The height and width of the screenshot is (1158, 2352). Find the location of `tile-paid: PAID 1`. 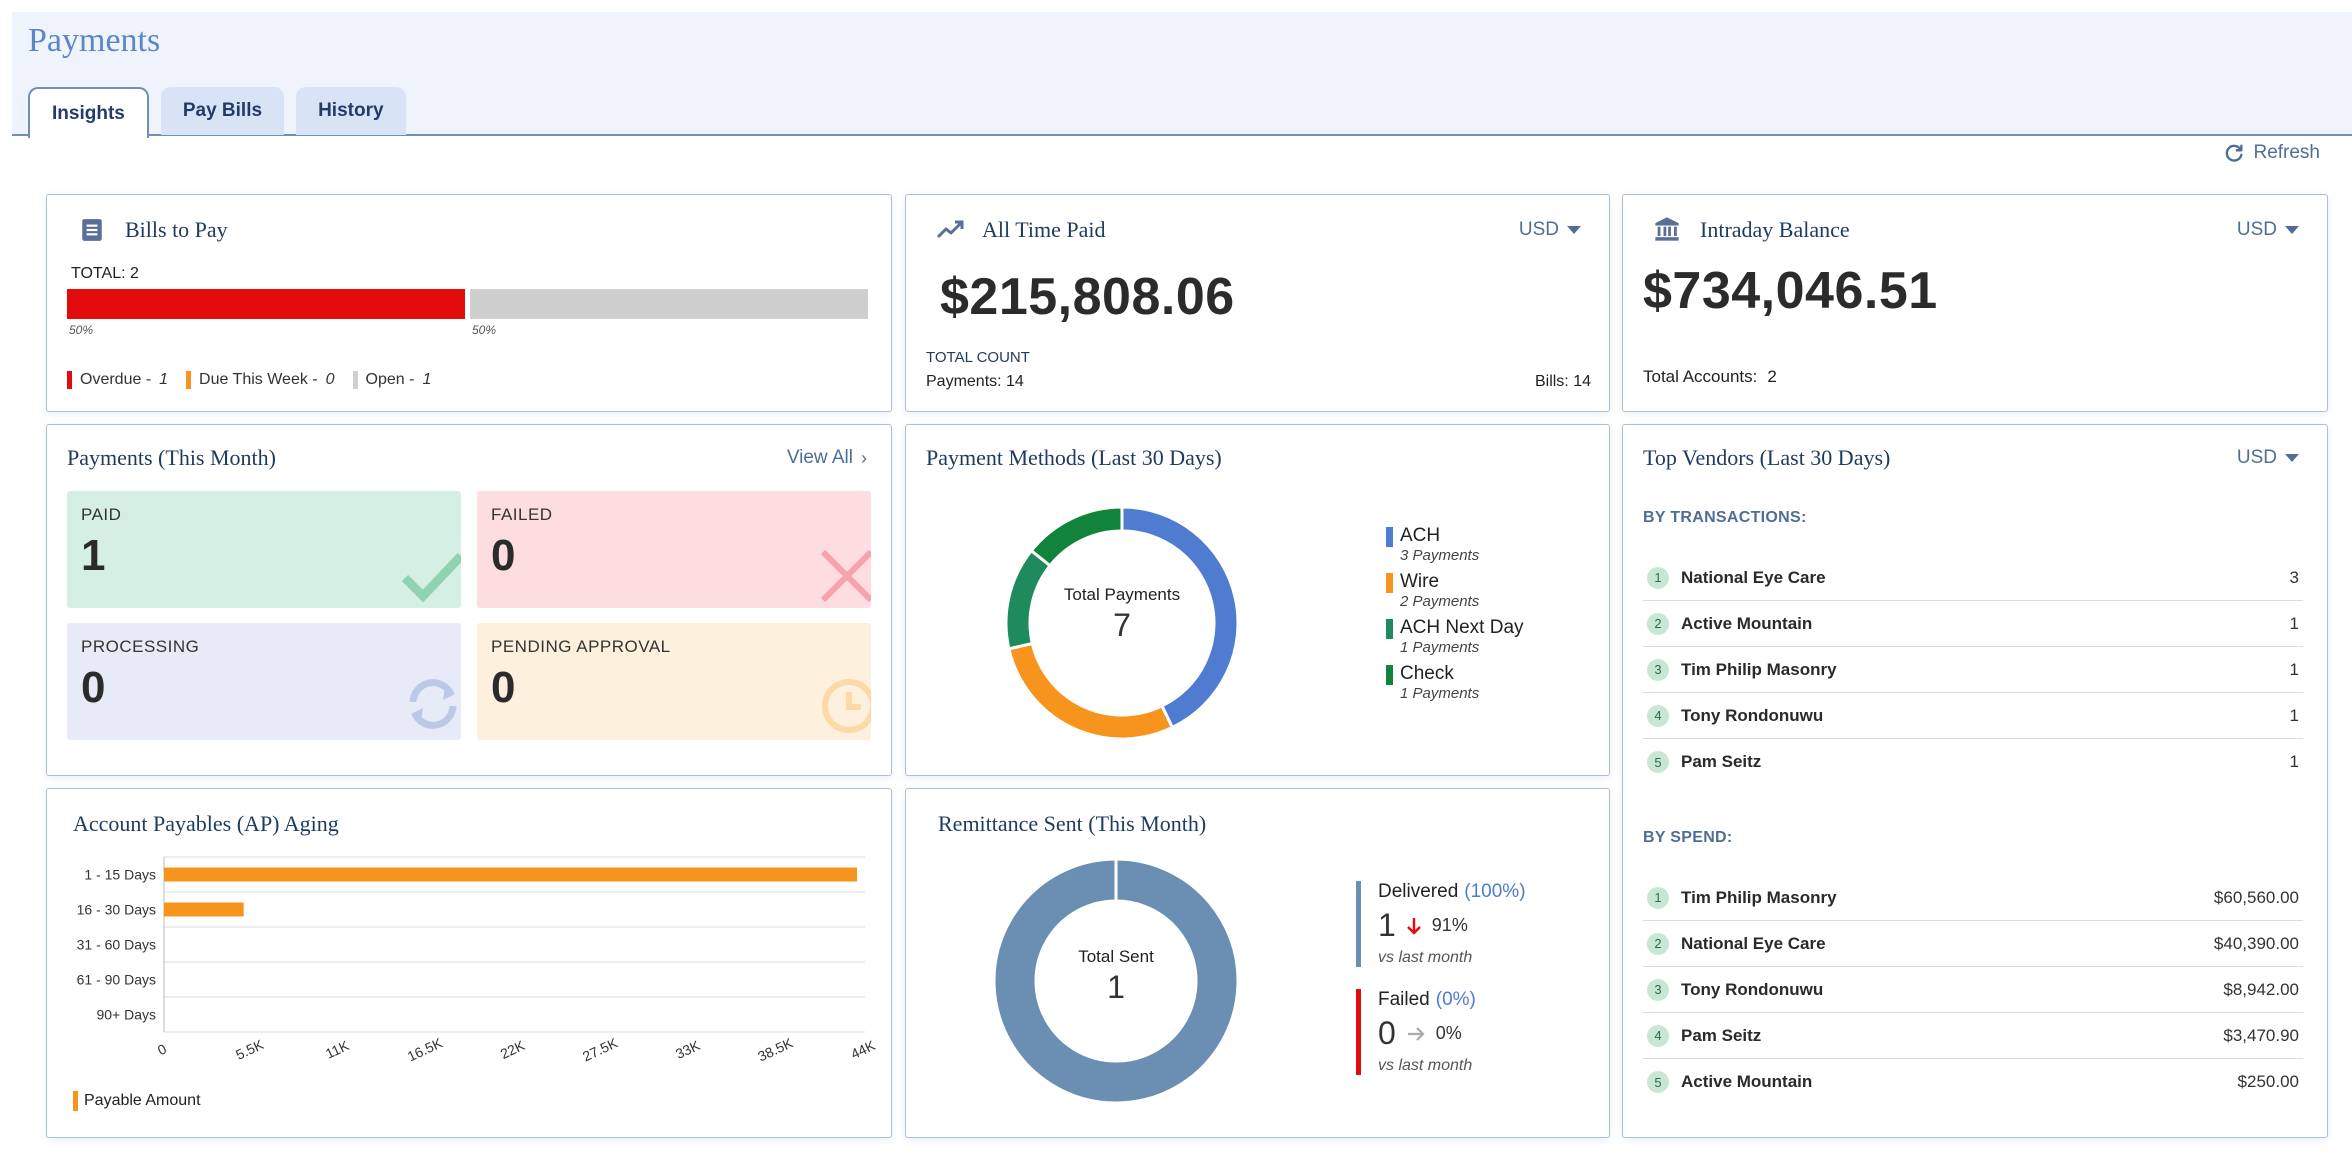

tile-paid: PAID 1 is located at coordinates (264, 549).